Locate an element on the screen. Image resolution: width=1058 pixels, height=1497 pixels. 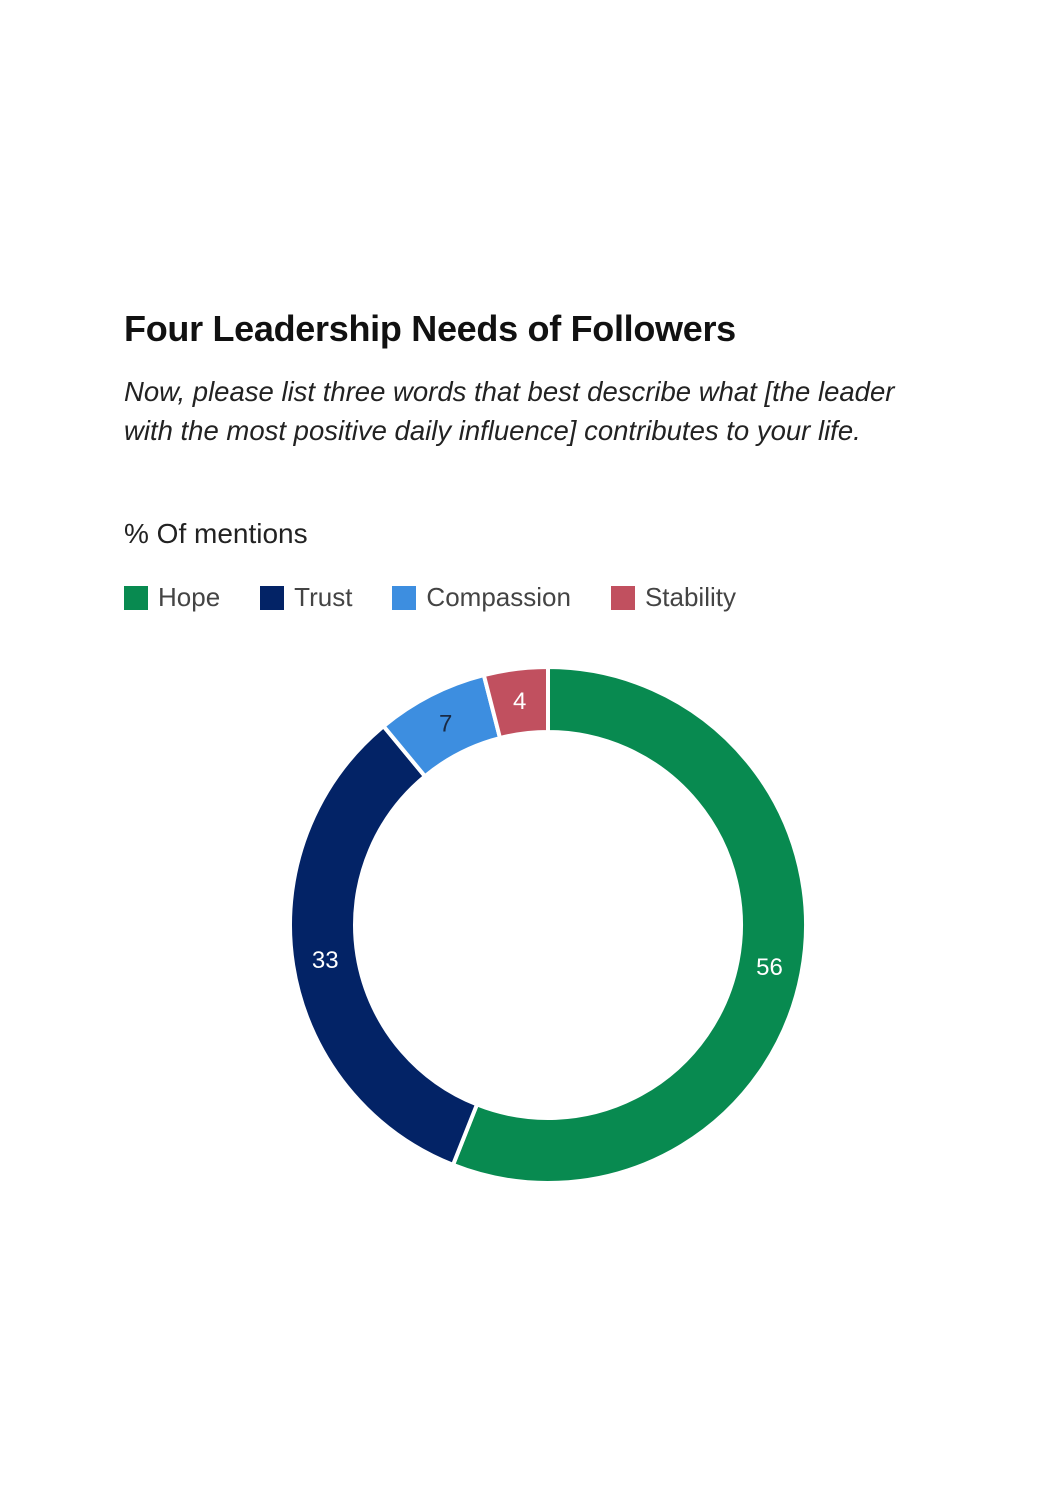
legend-swatch-hope is located at coordinates (136, 597).